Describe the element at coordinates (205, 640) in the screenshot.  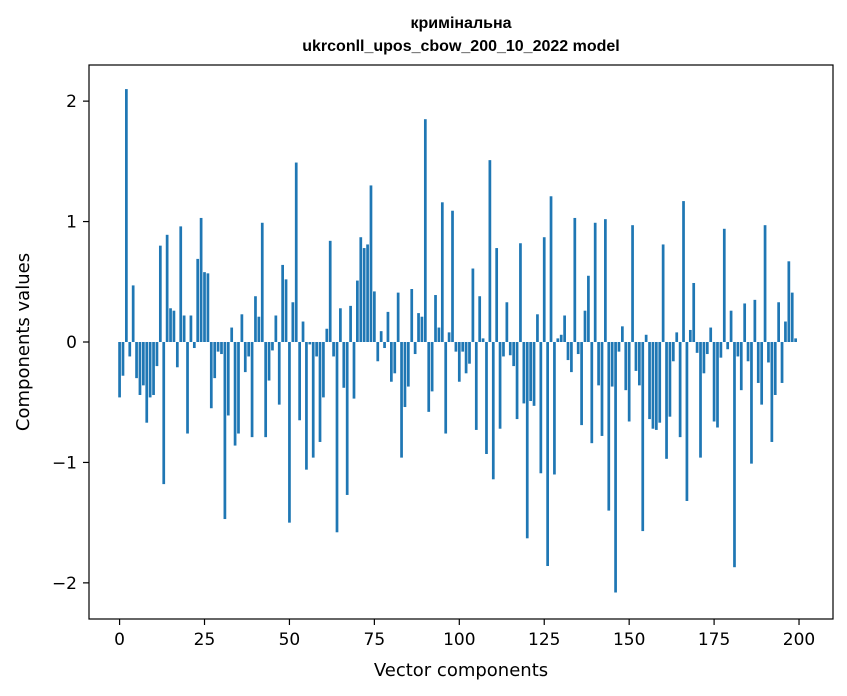
I see `x-tick-label: 25` at that location.